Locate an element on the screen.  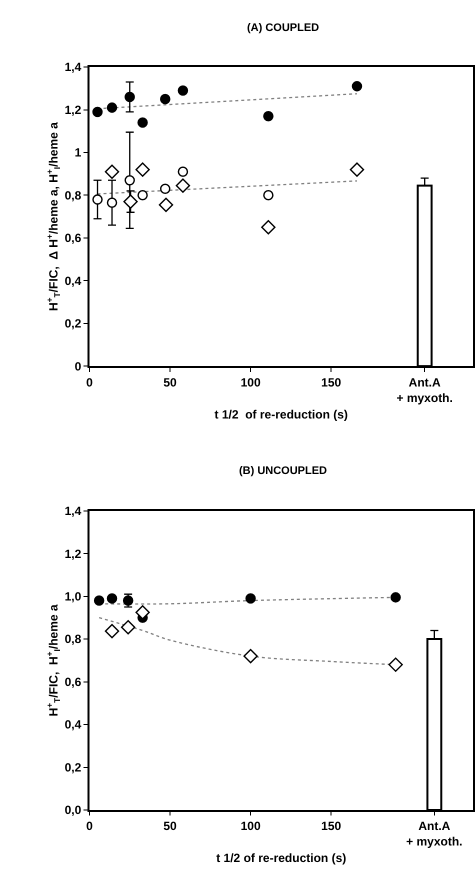
chart-title: (A) COUPLED is located at coordinates (283, 28).